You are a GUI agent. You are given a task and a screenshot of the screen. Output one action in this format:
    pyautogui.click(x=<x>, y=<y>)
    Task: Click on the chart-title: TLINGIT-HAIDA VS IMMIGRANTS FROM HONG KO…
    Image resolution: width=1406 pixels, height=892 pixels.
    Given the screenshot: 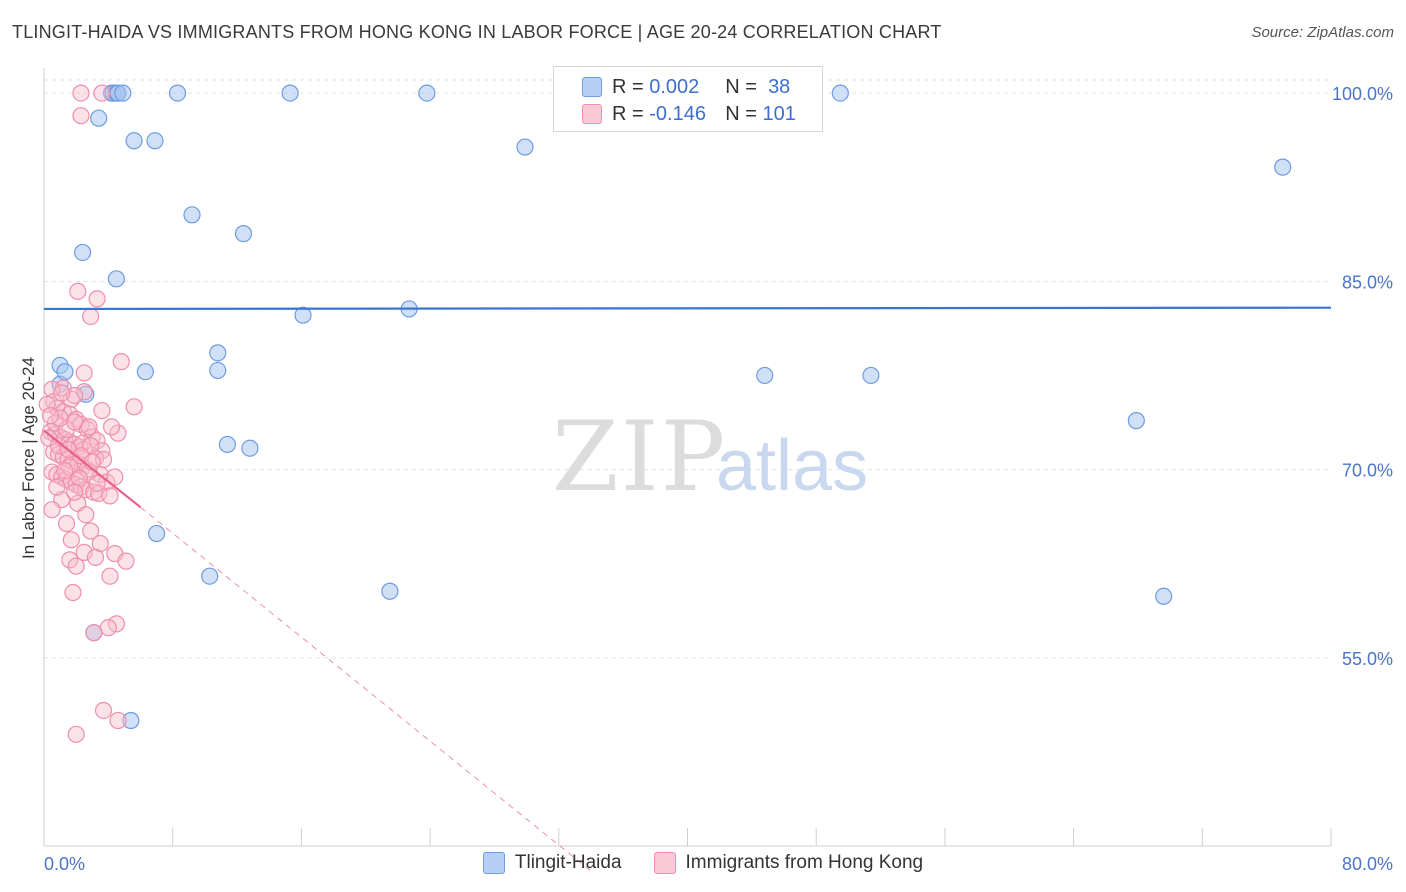 What is the action you would take?
    pyautogui.click(x=477, y=32)
    